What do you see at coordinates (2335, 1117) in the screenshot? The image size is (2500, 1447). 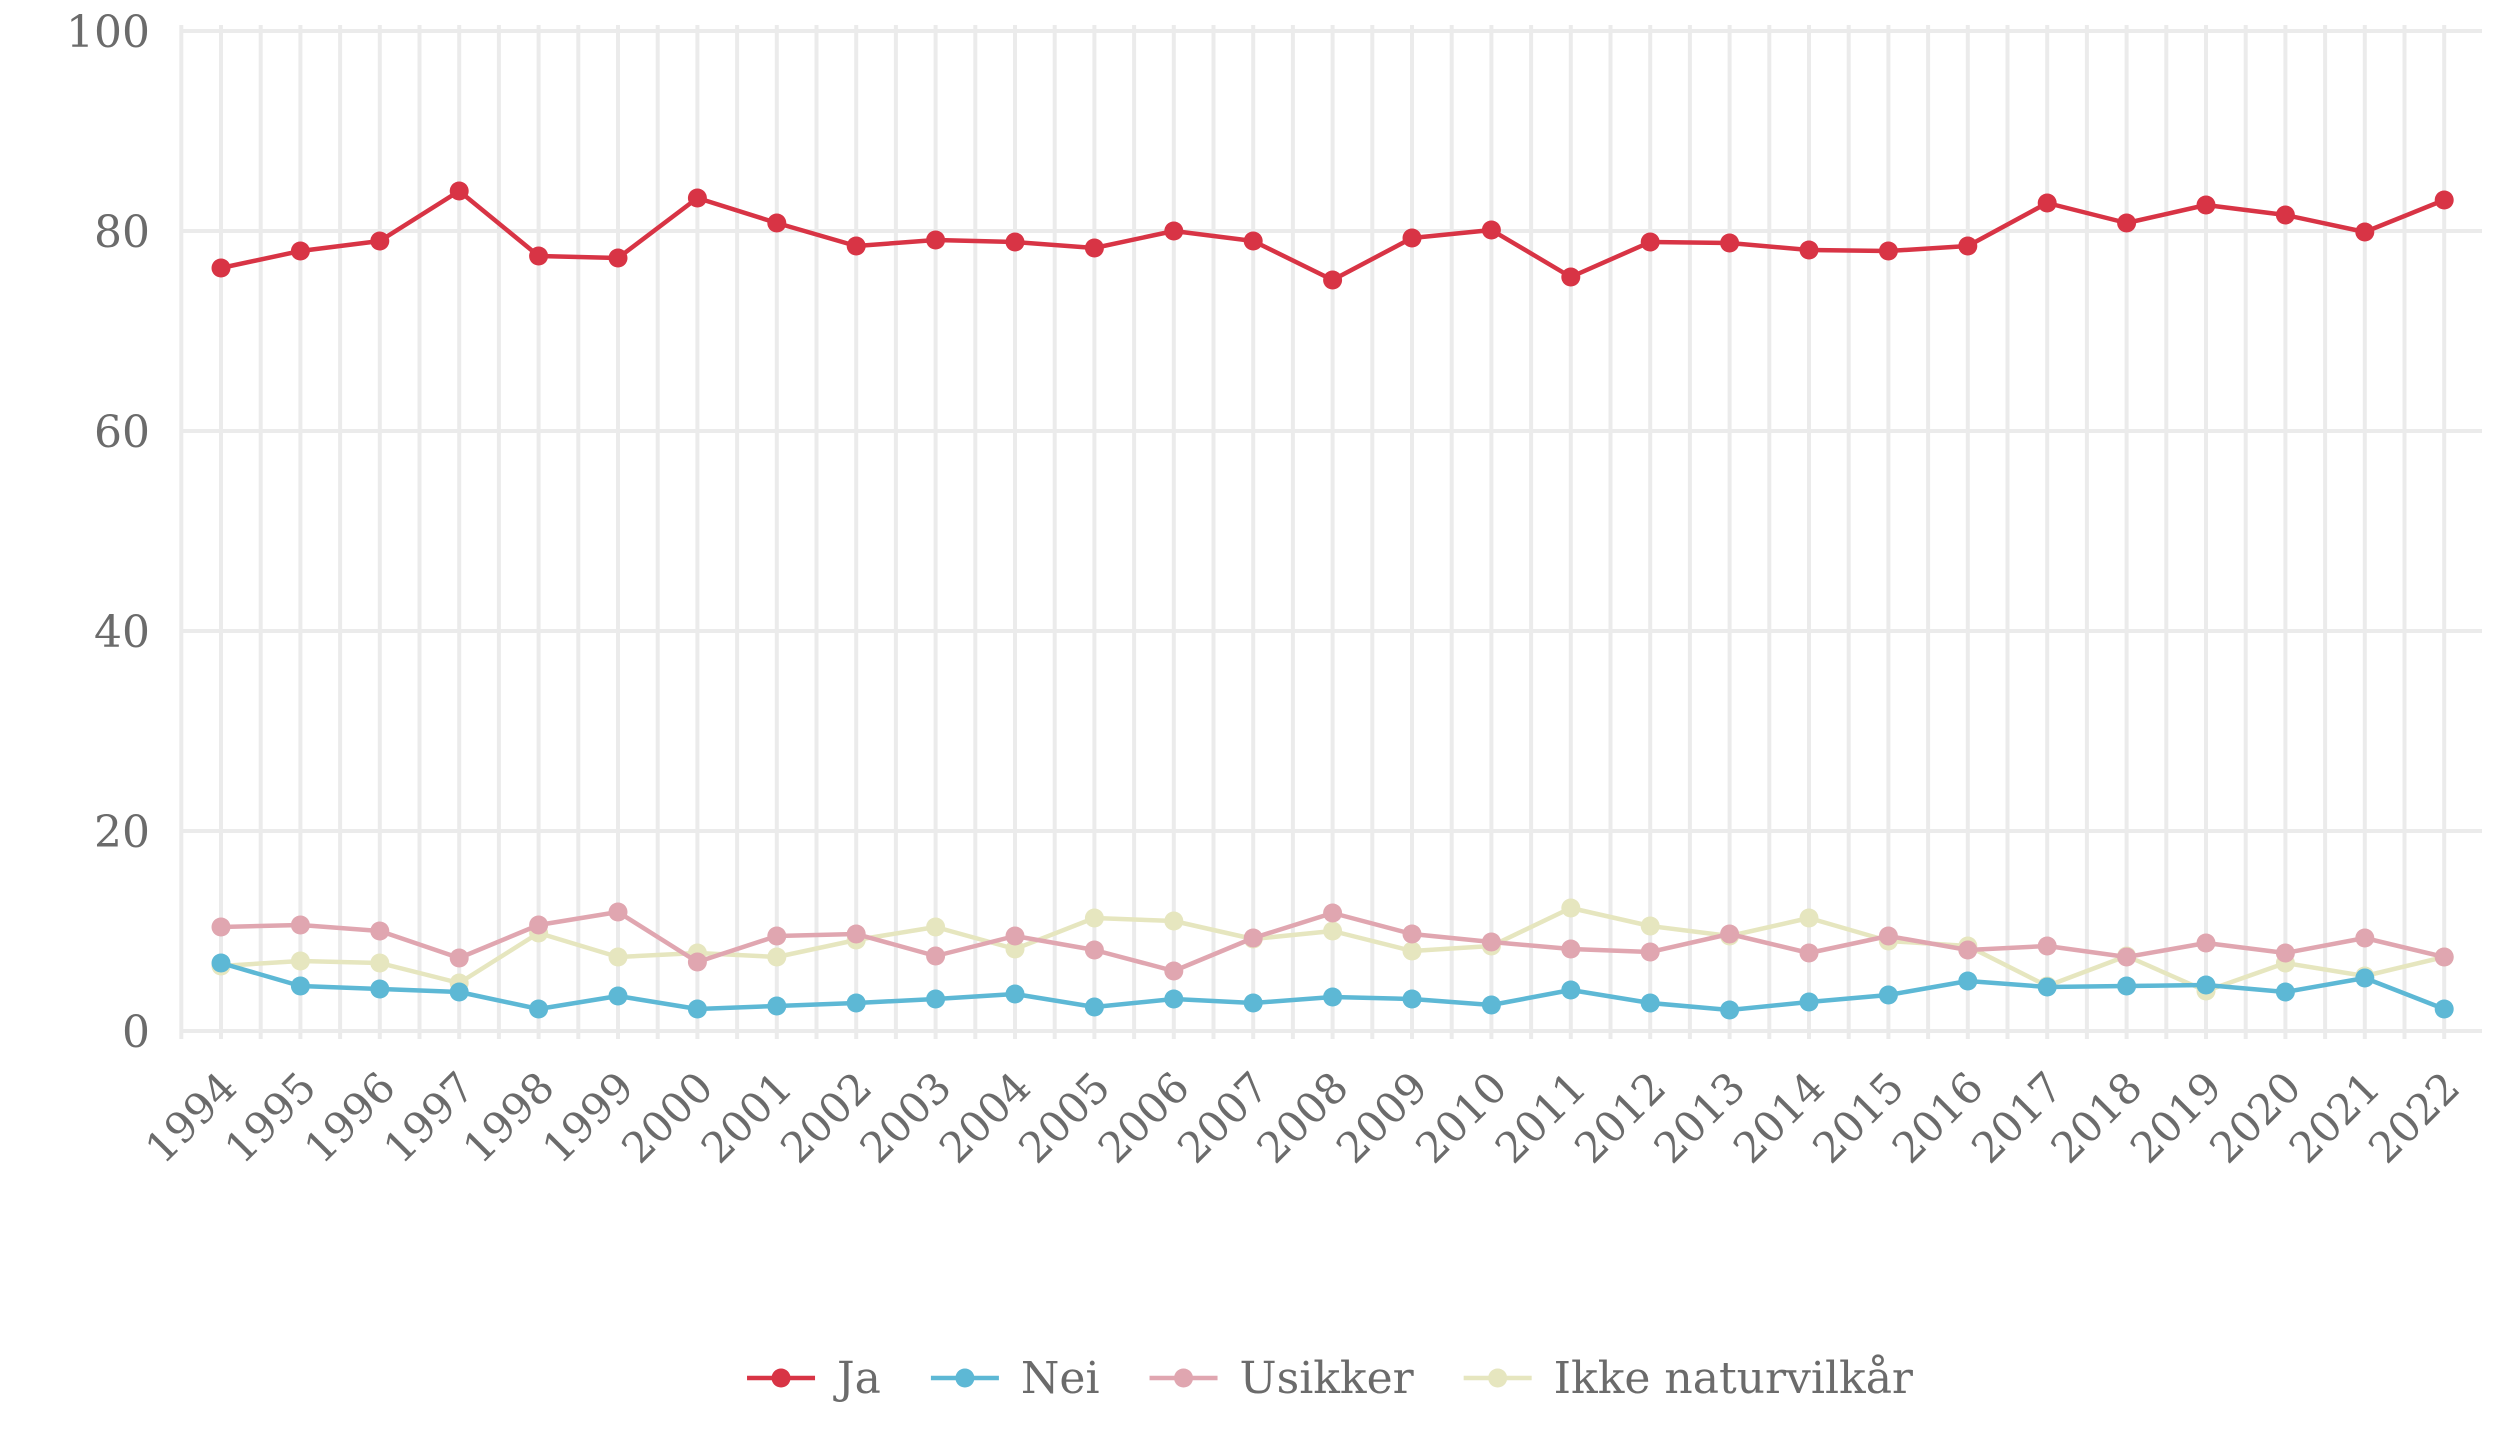 I see `x-tick-label: 2021` at bounding box center [2335, 1117].